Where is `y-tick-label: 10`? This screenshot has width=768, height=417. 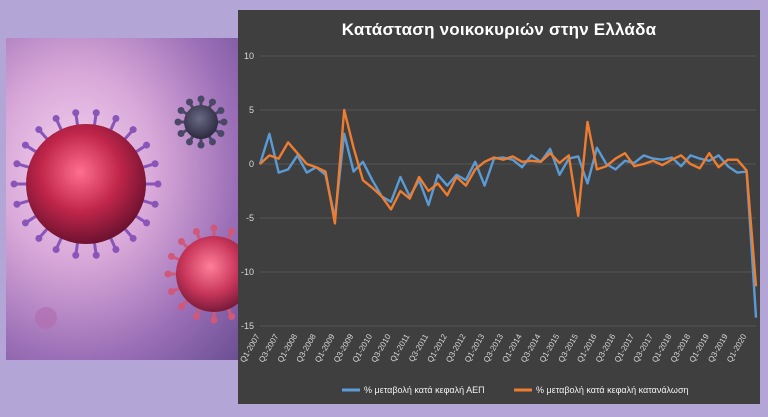
y-tick-label: 10 is located at coordinates (249, 56).